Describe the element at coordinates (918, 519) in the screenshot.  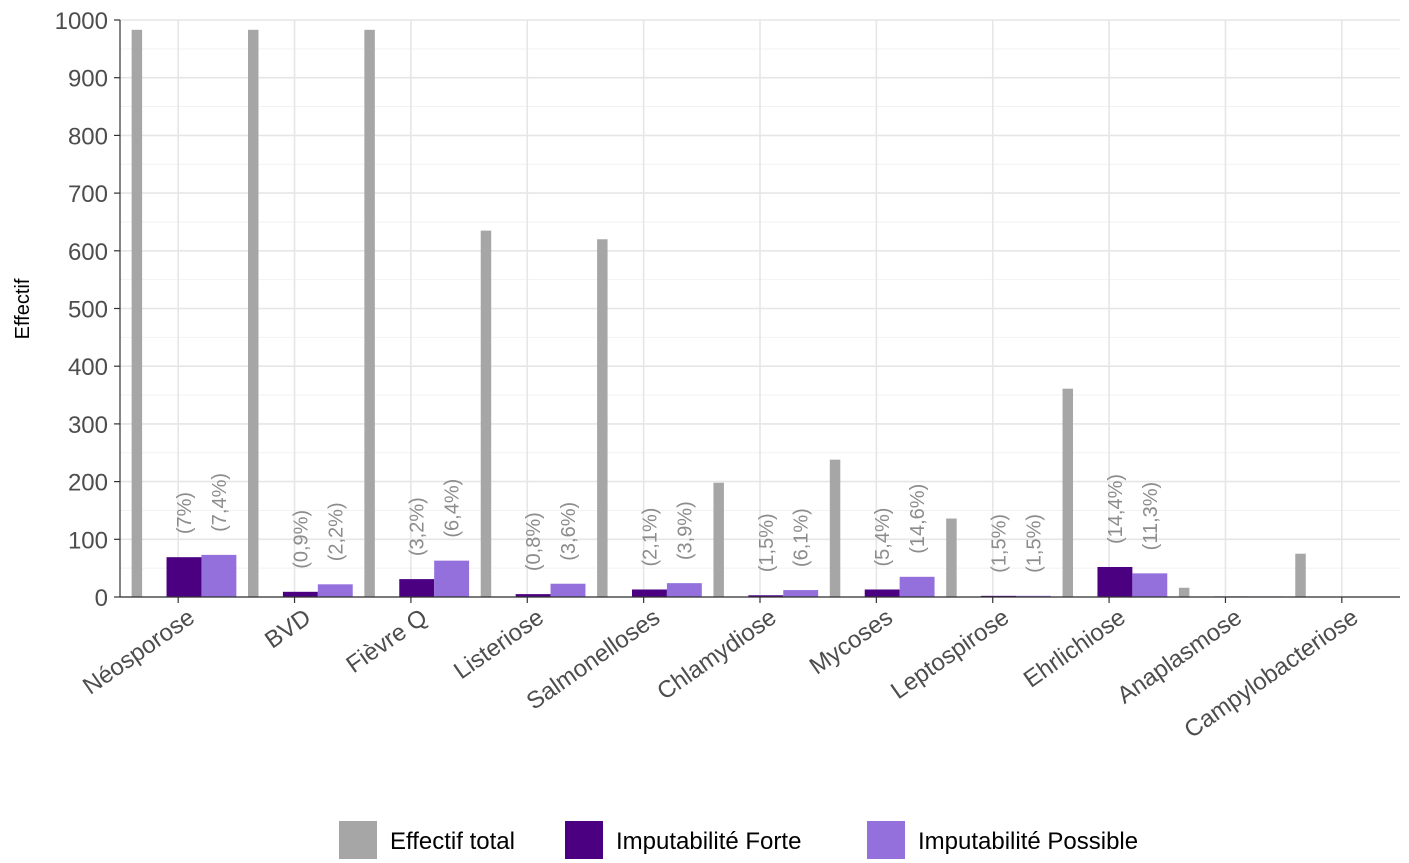
I see `percent-label: (14,6%)` at that location.